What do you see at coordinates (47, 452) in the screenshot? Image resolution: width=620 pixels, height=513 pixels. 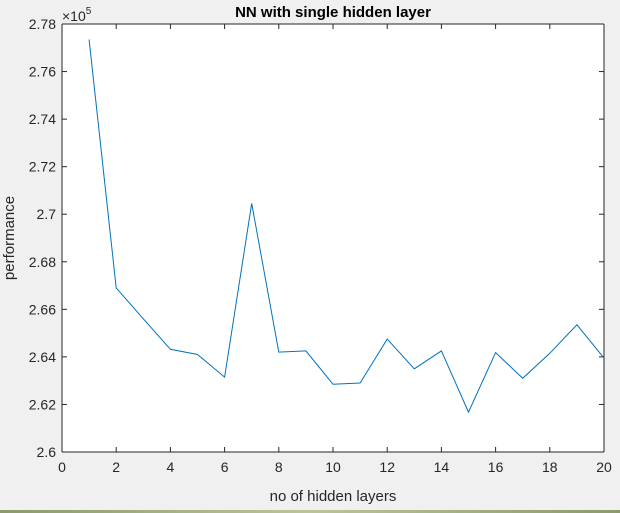 I see `y-tick-label: 2.6` at bounding box center [47, 452].